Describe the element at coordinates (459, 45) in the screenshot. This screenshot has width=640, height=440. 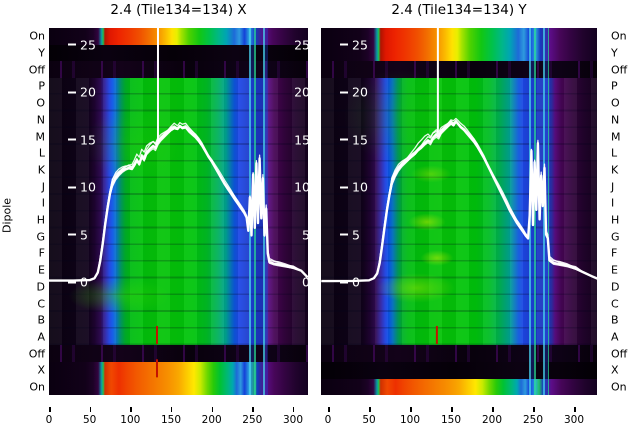
I see `heat-band-hot` at that location.